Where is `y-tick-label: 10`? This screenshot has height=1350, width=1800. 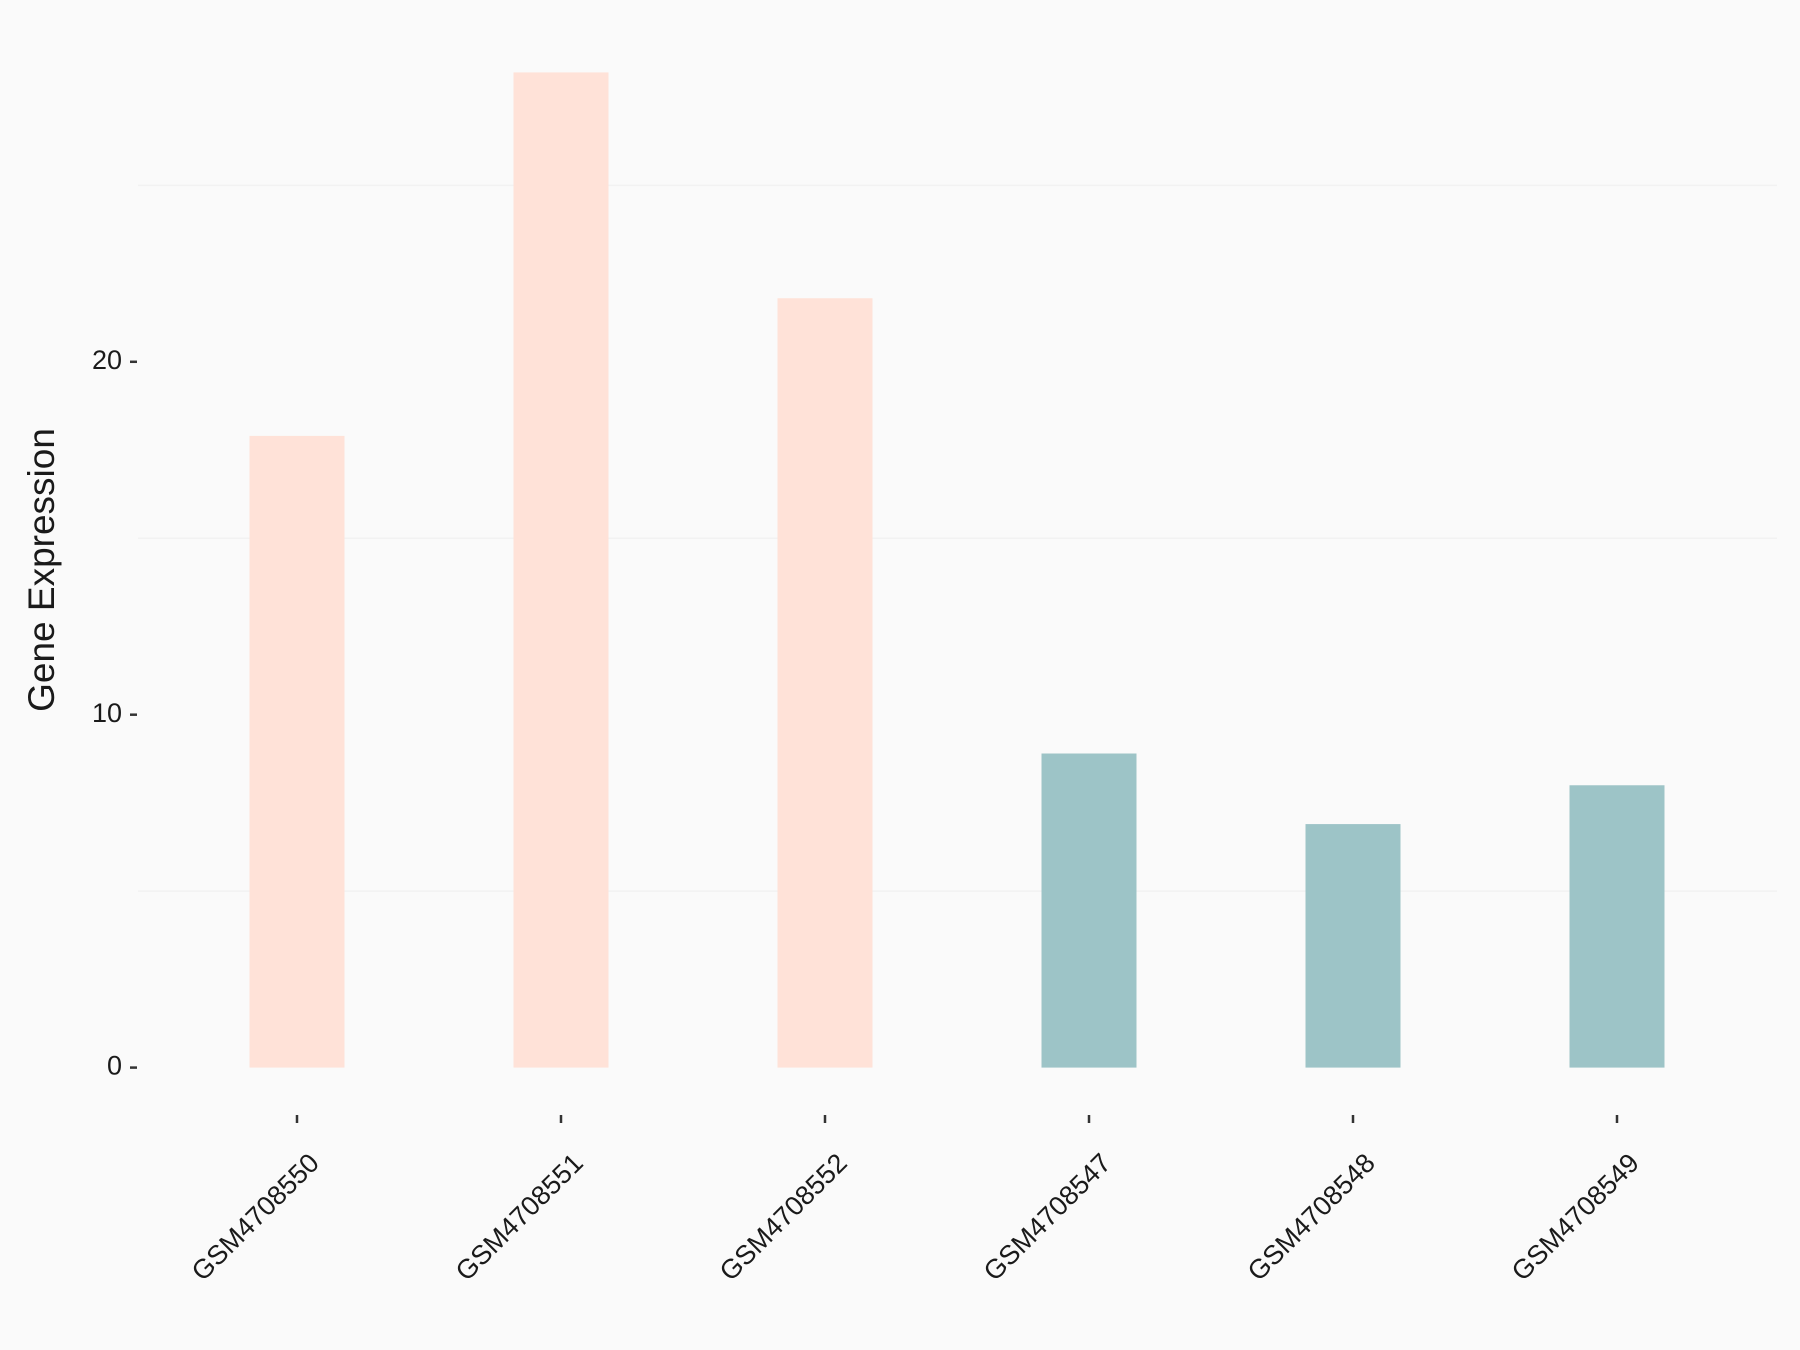 y-tick-label: 10 is located at coordinates (107, 713).